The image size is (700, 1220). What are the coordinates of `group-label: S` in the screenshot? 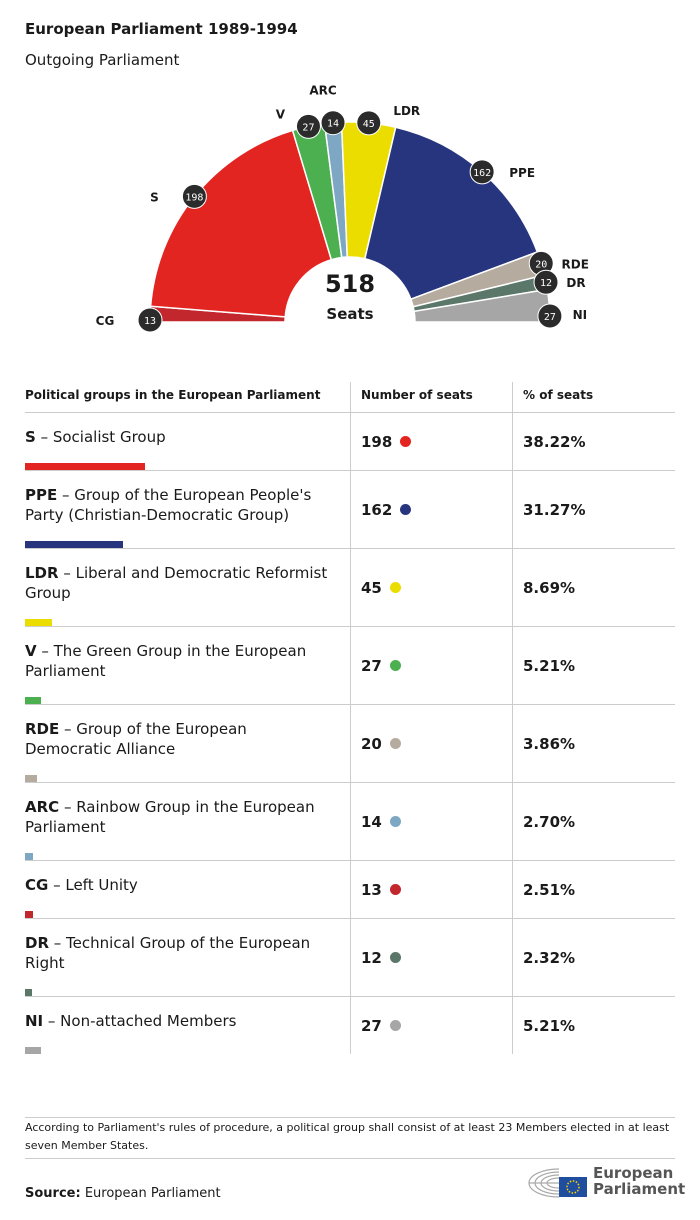 It's located at (154, 197).